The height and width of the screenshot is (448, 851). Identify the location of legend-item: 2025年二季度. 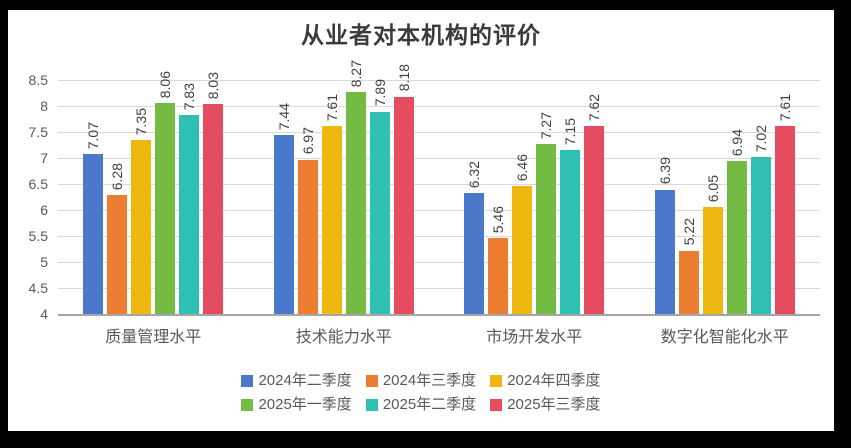
(421, 405).